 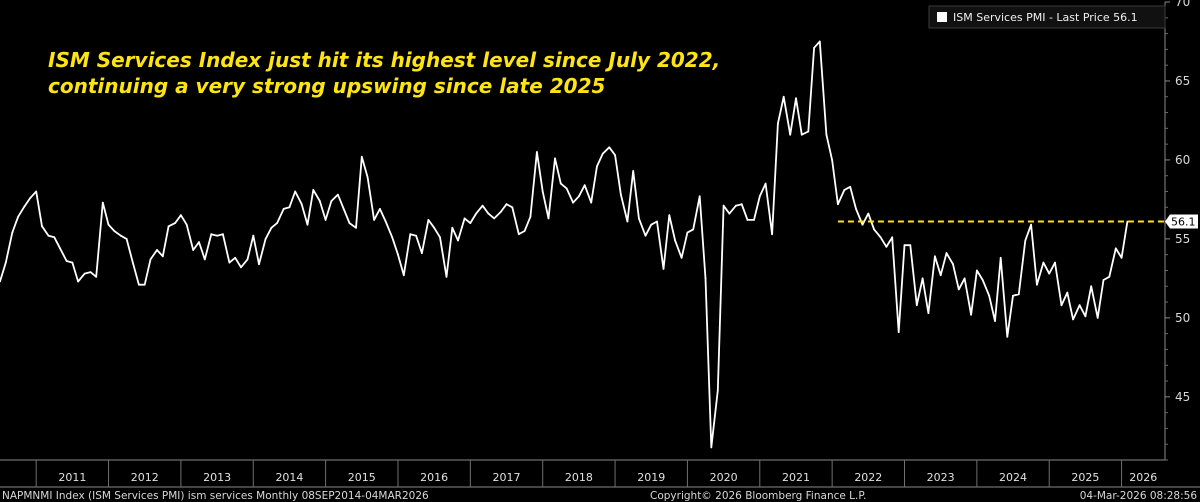 What do you see at coordinates (434, 477) in the screenshot?
I see `x-tick-label: 2016` at bounding box center [434, 477].